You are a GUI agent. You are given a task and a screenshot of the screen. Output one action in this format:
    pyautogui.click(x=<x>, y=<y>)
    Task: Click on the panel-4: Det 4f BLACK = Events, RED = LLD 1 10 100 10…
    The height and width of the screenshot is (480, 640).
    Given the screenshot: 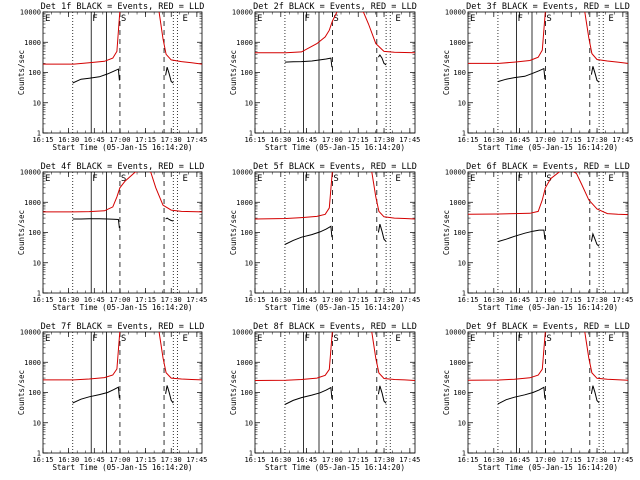 What is the action you would take?
    pyautogui.click(x=112, y=237)
    